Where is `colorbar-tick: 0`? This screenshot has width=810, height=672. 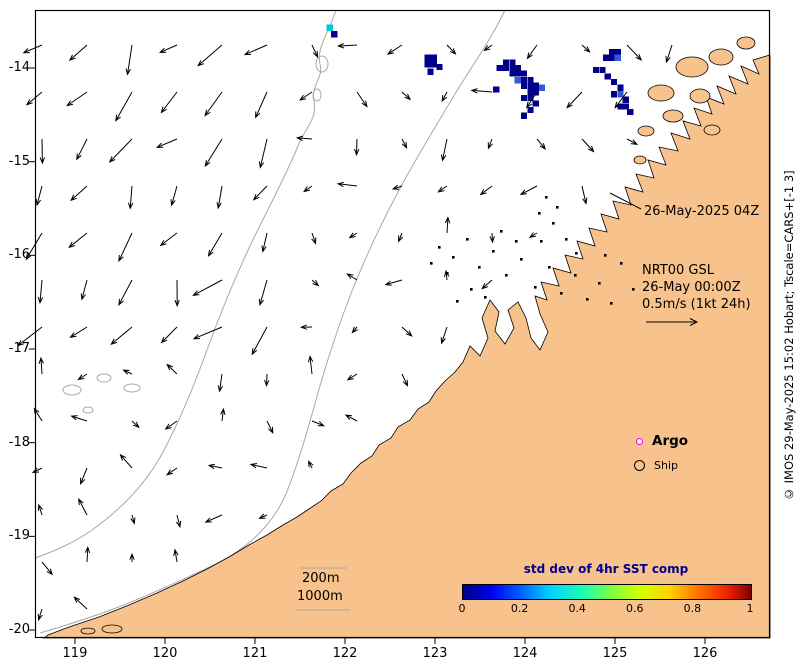 colorbar-tick: 0 is located at coordinates (462, 608).